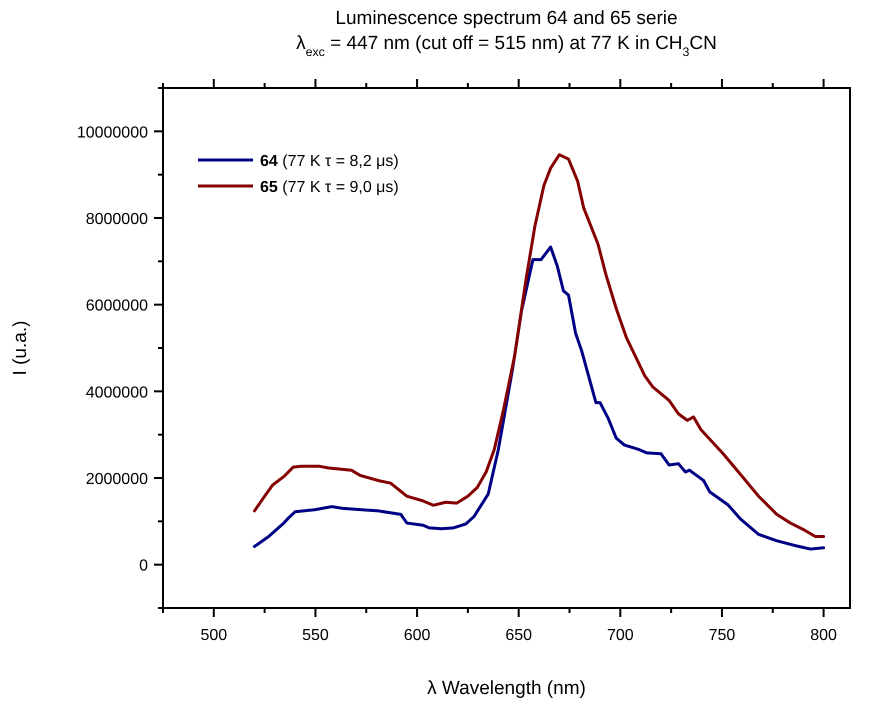  What do you see at coordinates (117, 479) in the screenshot?
I see `y-tick-label: 2000000` at bounding box center [117, 479].